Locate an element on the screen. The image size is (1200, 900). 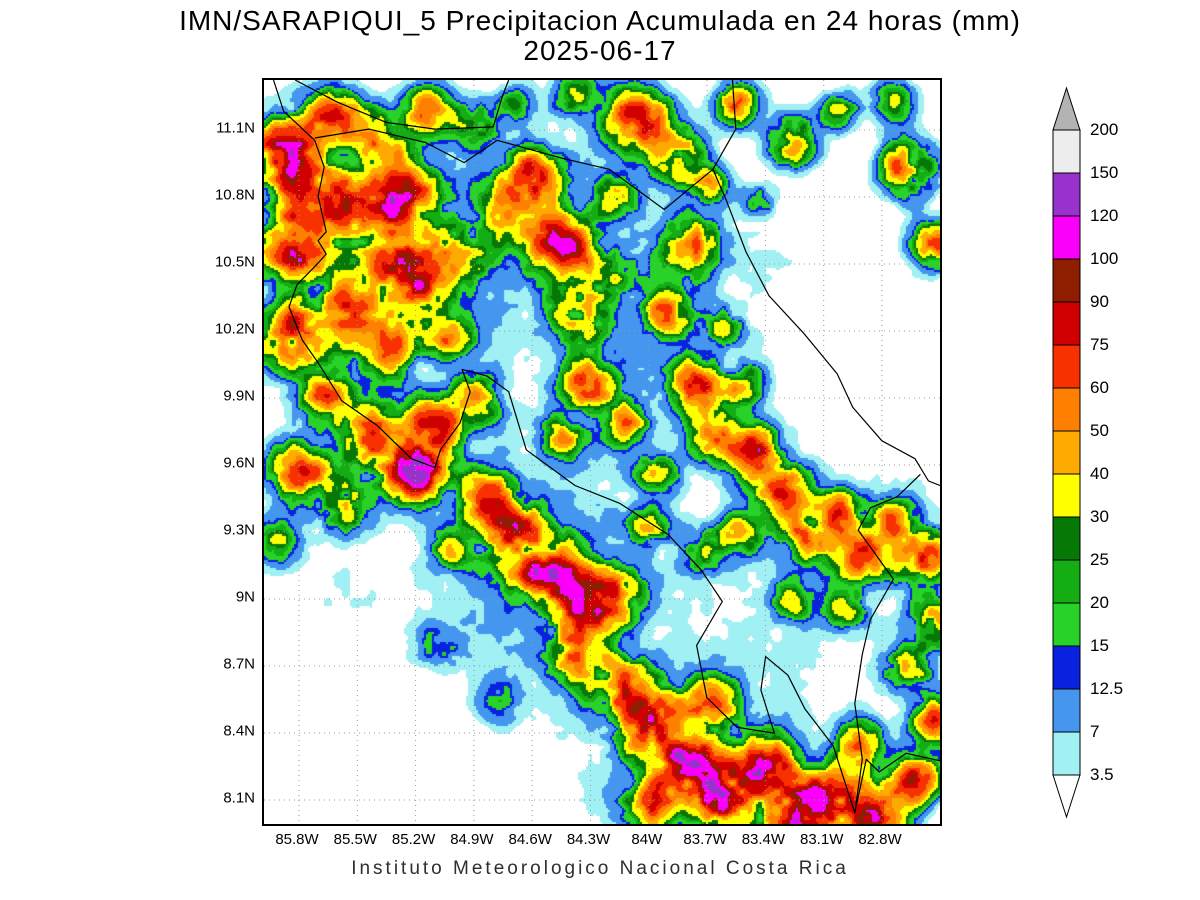
lon-tick-label: 84.6W is located at coordinates (530, 839).